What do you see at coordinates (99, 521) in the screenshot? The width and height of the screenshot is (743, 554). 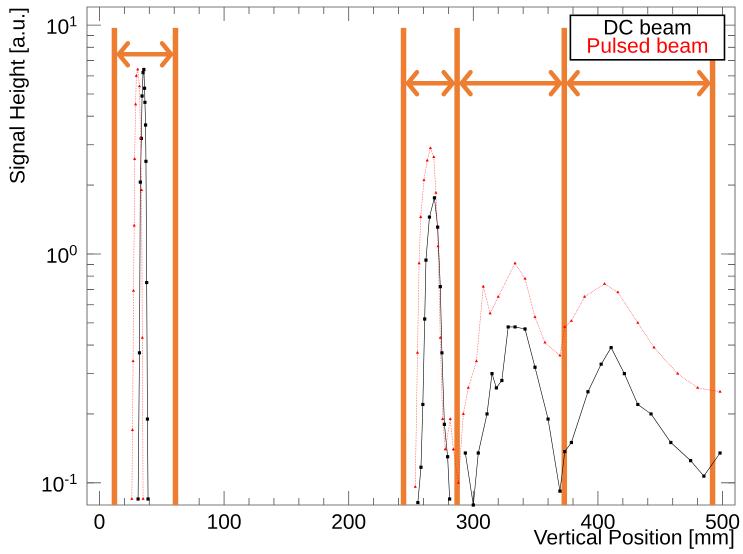 I see `x-tick-label: 0` at bounding box center [99, 521].